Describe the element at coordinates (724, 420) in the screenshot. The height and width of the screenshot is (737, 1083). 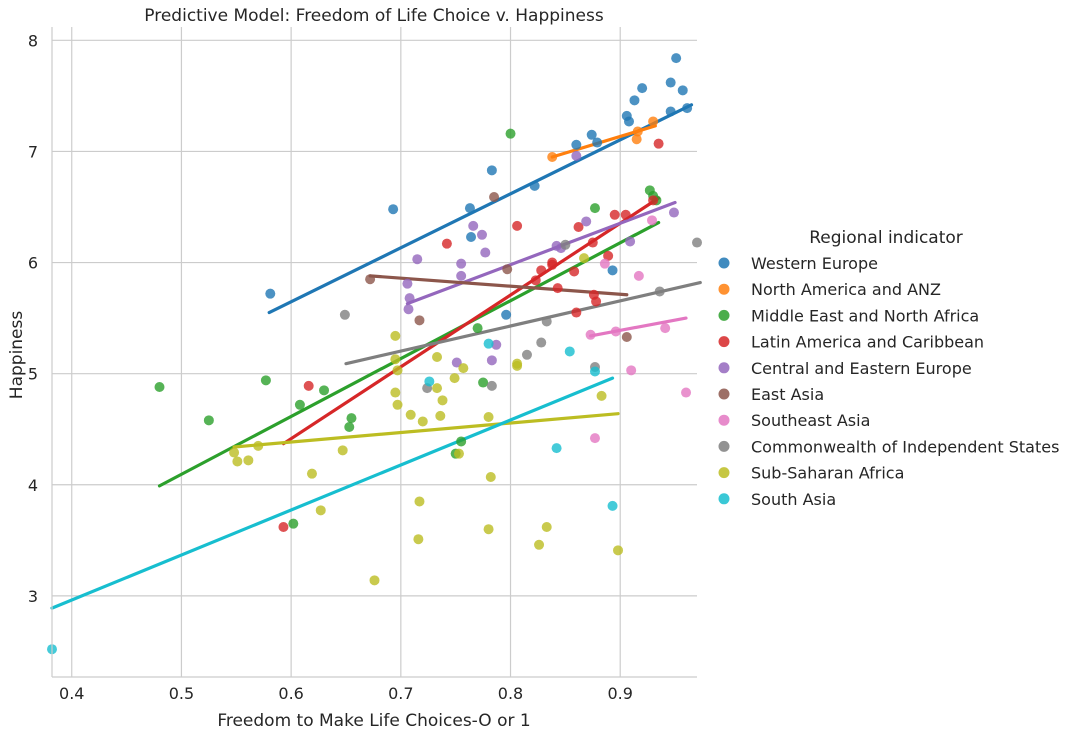
I see `legend-marker-southeast-asia` at that location.